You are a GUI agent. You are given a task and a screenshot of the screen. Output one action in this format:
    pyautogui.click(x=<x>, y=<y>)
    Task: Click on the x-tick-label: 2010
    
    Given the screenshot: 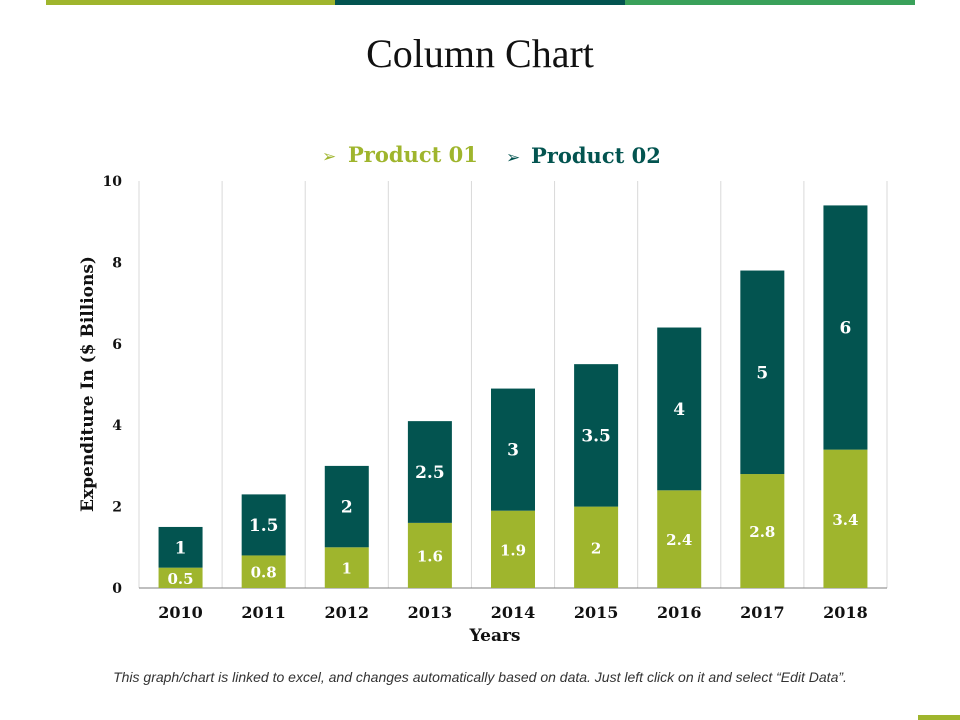 What is the action you would take?
    pyautogui.click(x=180, y=612)
    